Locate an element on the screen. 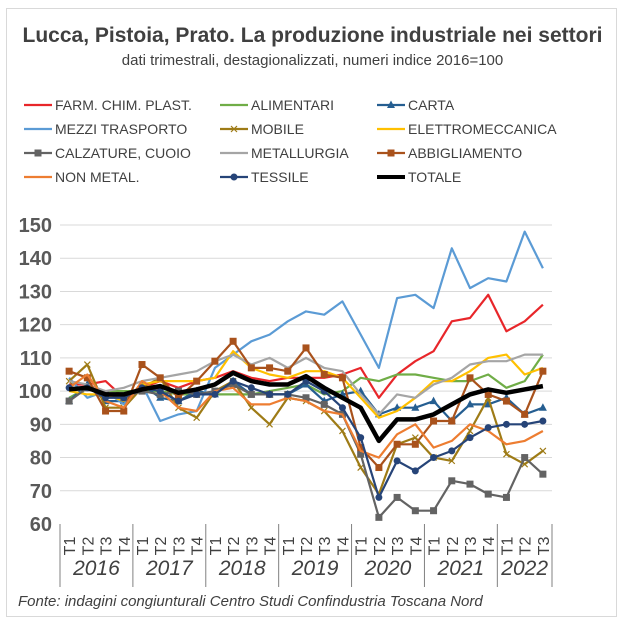 This screenshot has height=625, width=625. year-label: 2017 is located at coordinates (169, 568).